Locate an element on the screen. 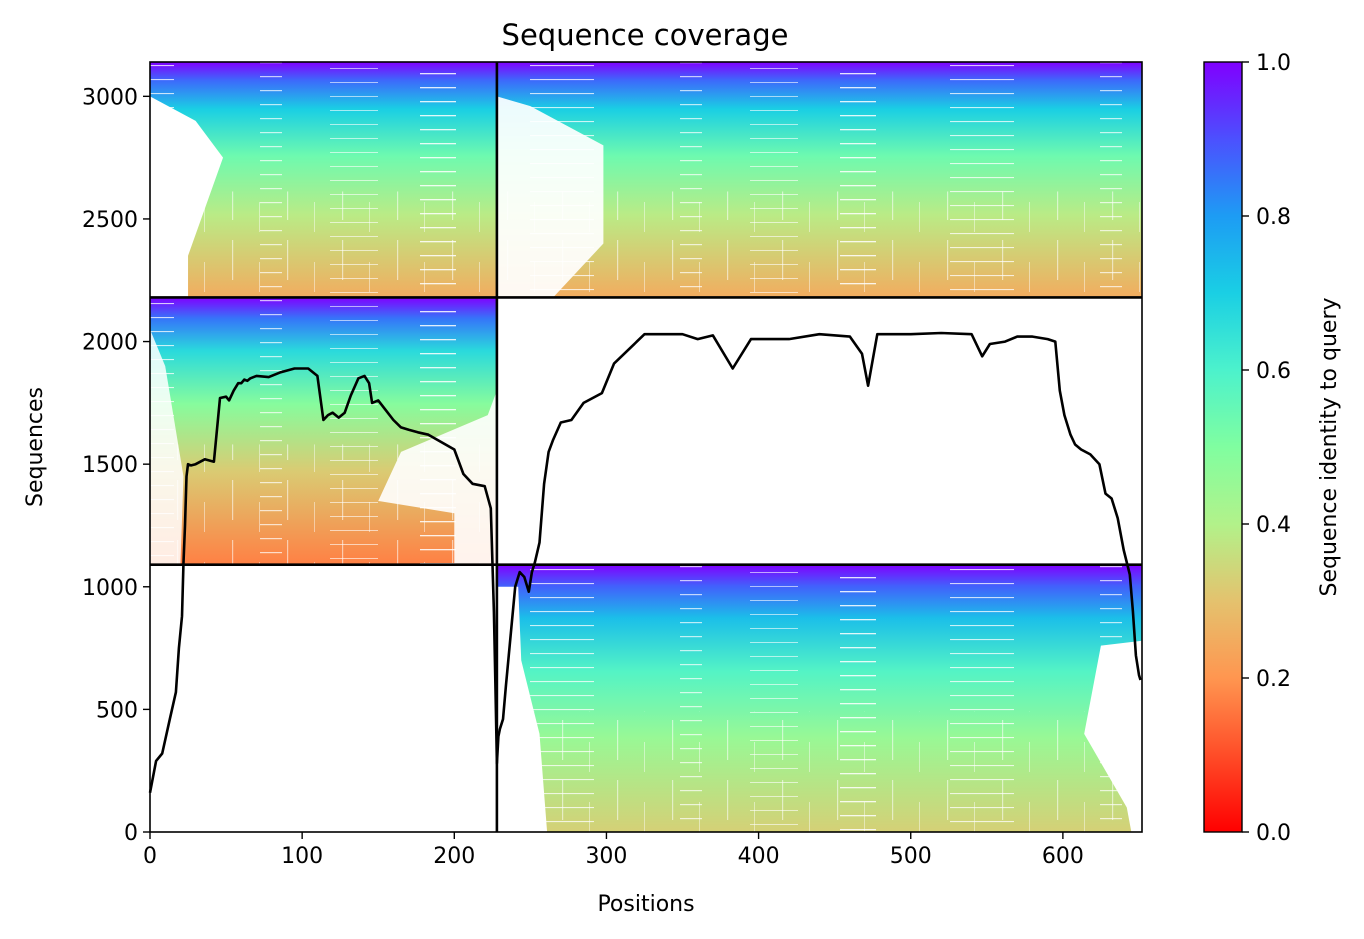  colorbar-tick-label: 0.2 is located at coordinates (1273, 679).